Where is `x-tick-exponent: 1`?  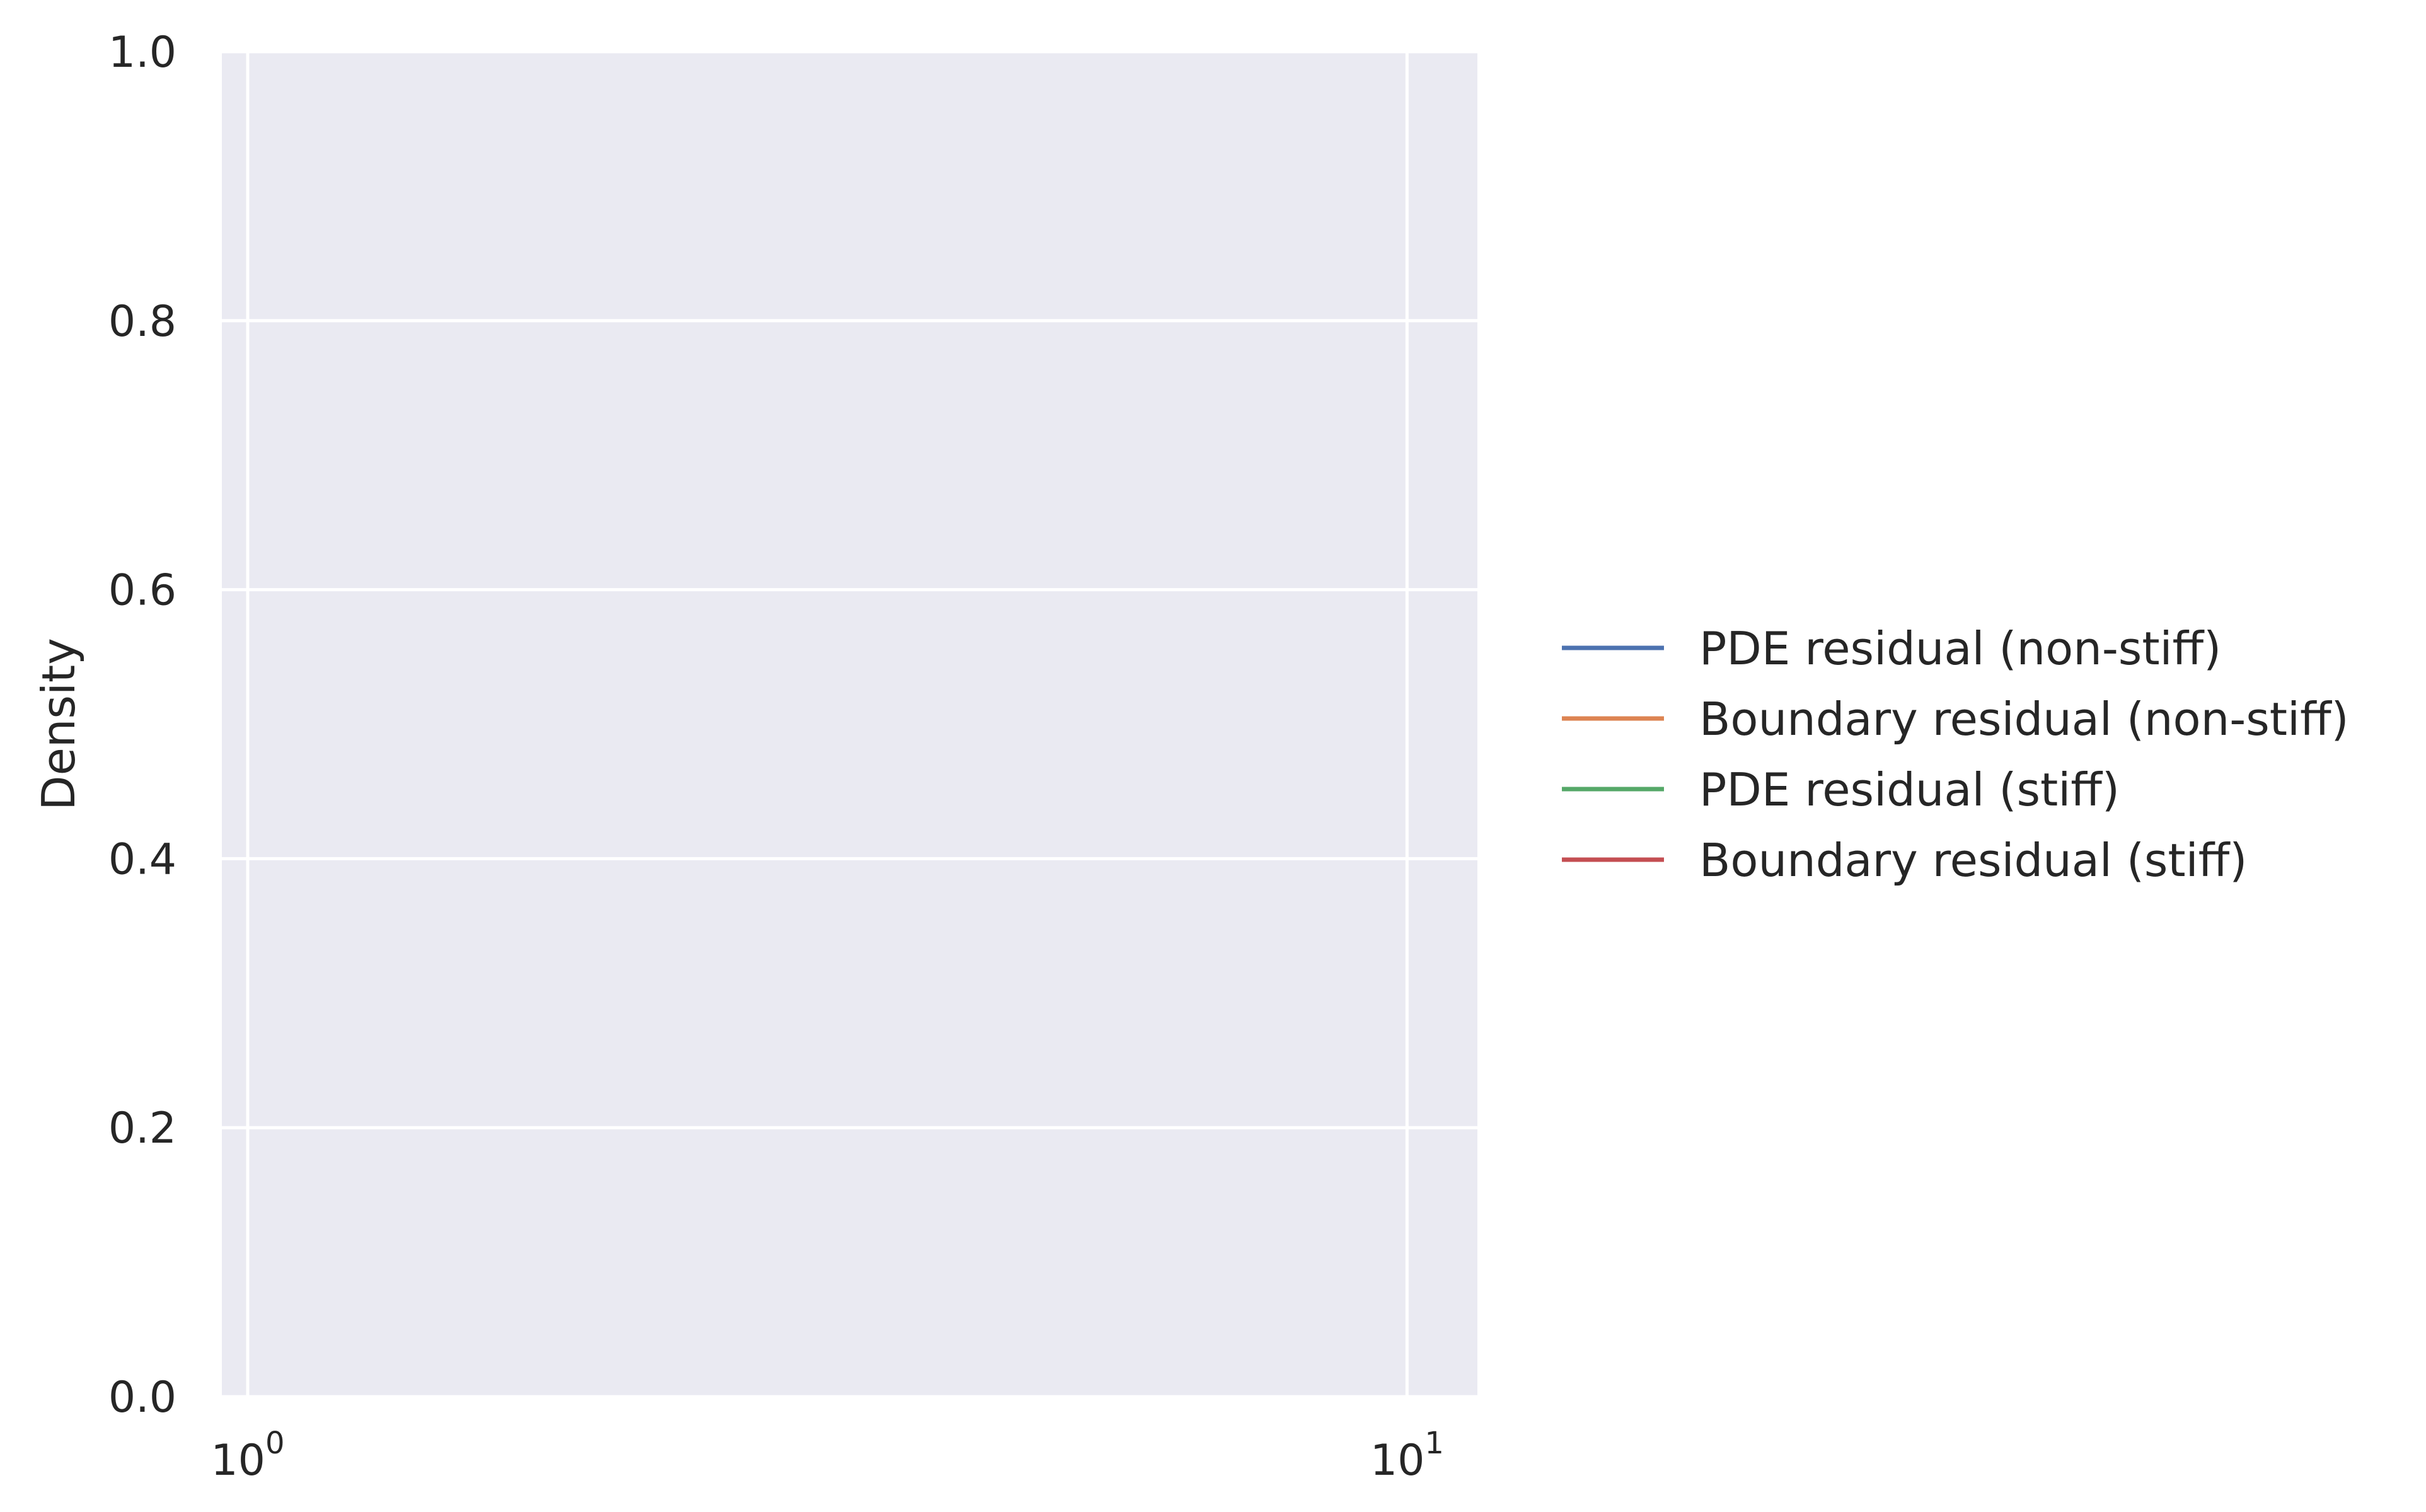
x-tick-exponent: 1 is located at coordinates (1434, 1443).